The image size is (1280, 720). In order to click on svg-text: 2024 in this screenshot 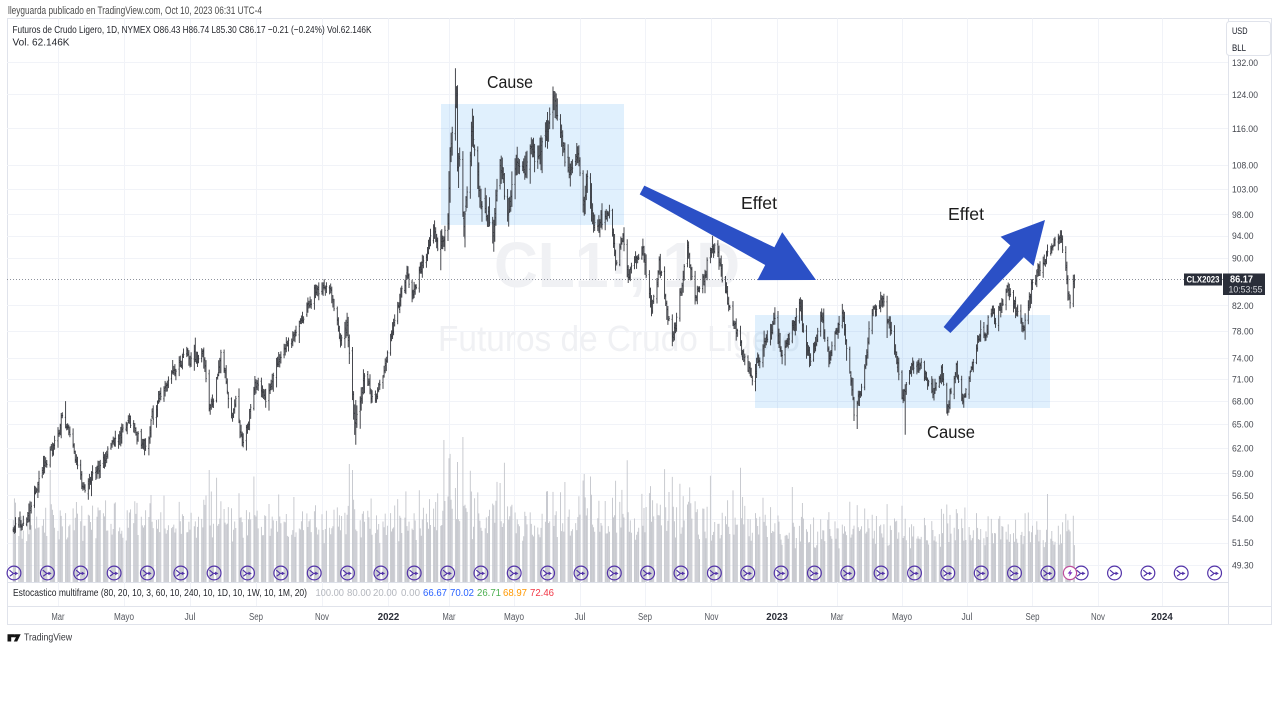, I will do `click(1162, 617)`.